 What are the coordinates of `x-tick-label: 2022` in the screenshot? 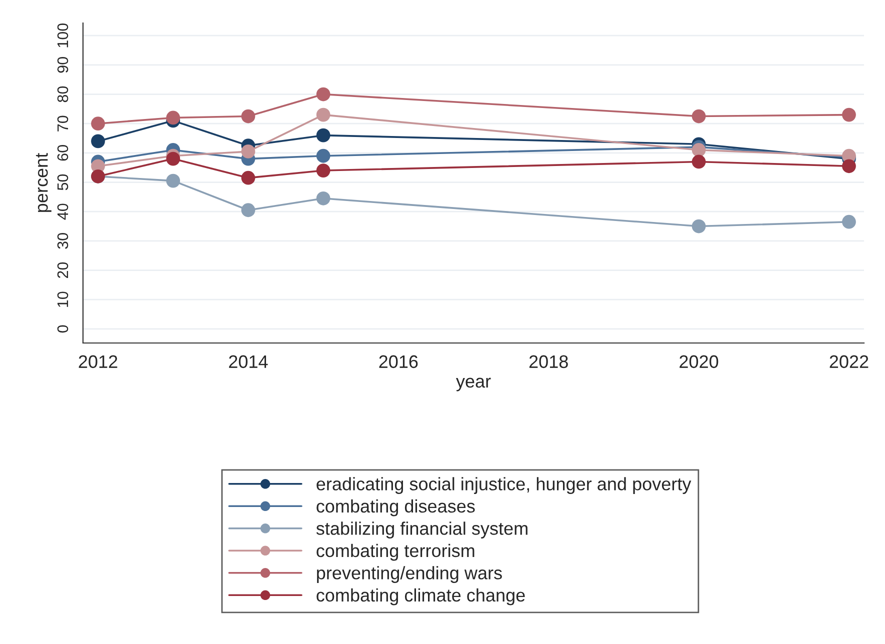 It's located at (849, 361).